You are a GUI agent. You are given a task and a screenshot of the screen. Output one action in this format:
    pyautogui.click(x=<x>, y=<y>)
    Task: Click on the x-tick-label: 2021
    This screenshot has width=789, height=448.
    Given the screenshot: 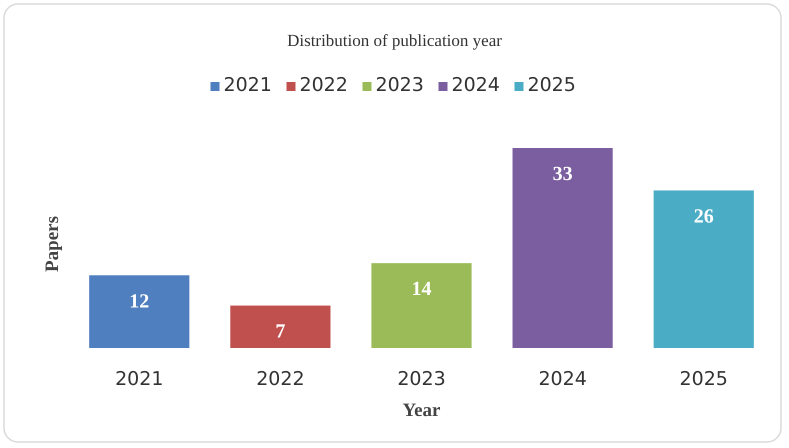 What is the action you would take?
    pyautogui.click(x=139, y=379)
    